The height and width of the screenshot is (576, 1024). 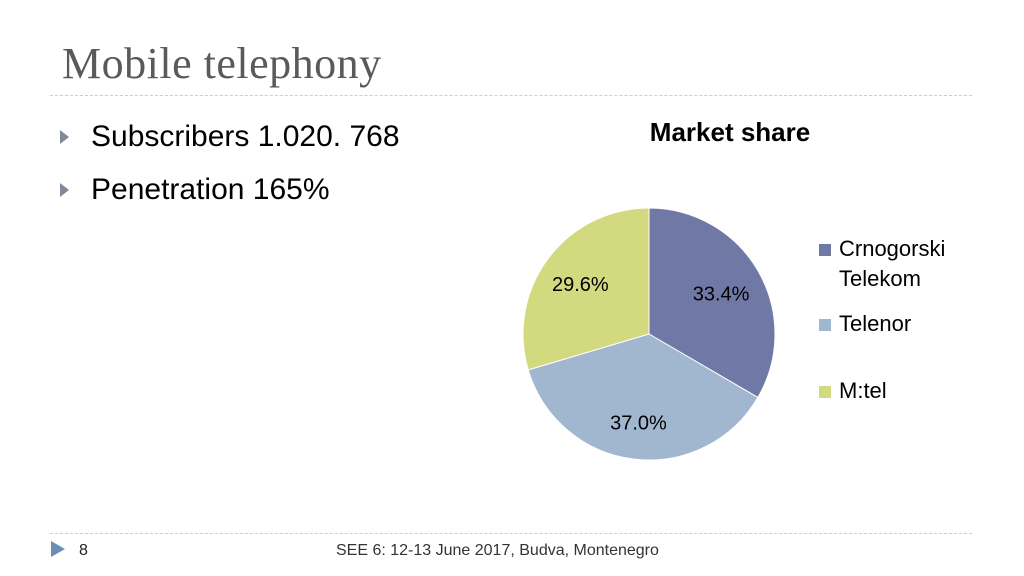 What do you see at coordinates (511, 95) in the screenshot?
I see `title-divider` at bounding box center [511, 95].